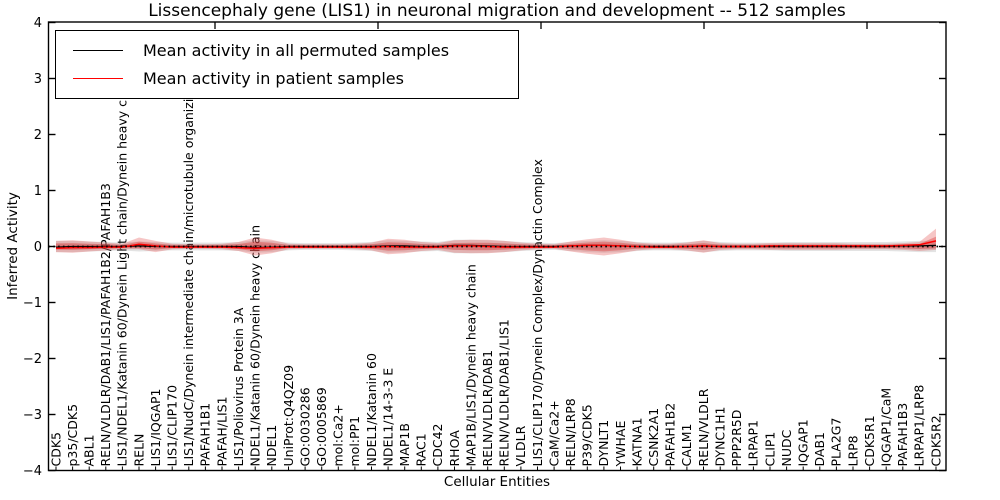 The image size is (1000, 500). Describe the element at coordinates (753, 443) in the screenshot. I see `x-category-label: LRPAP1` at that location.